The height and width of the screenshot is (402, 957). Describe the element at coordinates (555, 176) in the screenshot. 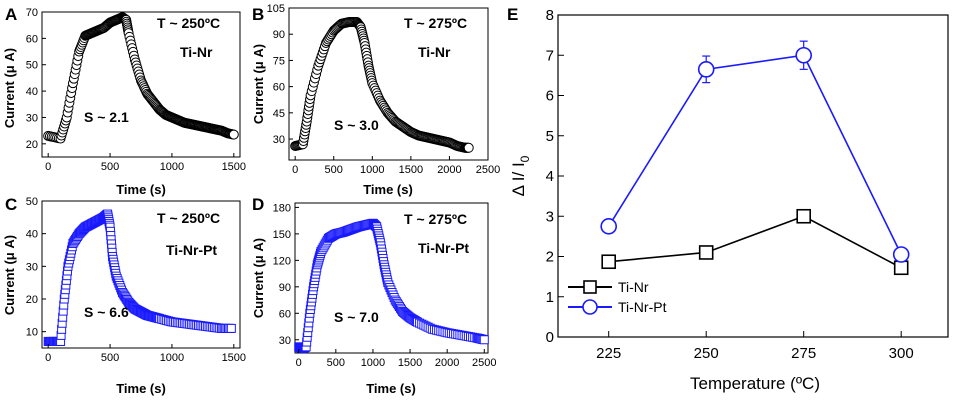

I see `panel-e-y-ticks: 0 1 2 3 4 5 6 7 8` at that location.